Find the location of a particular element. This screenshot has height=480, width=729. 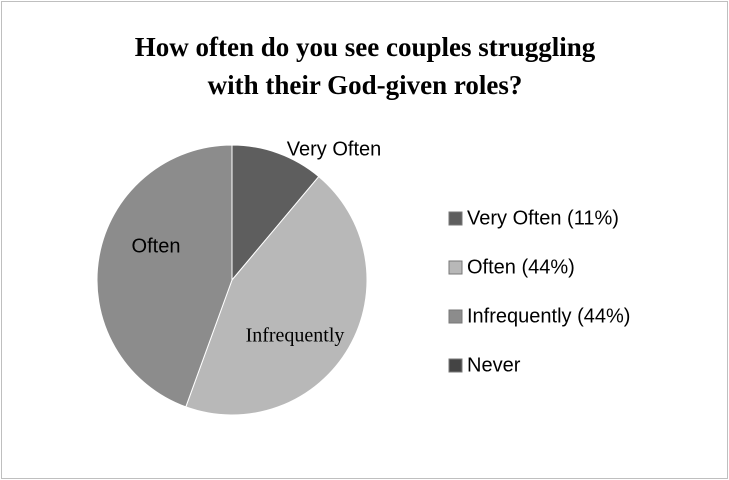

legend-label: Very Often (11%) is located at coordinates (543, 218).